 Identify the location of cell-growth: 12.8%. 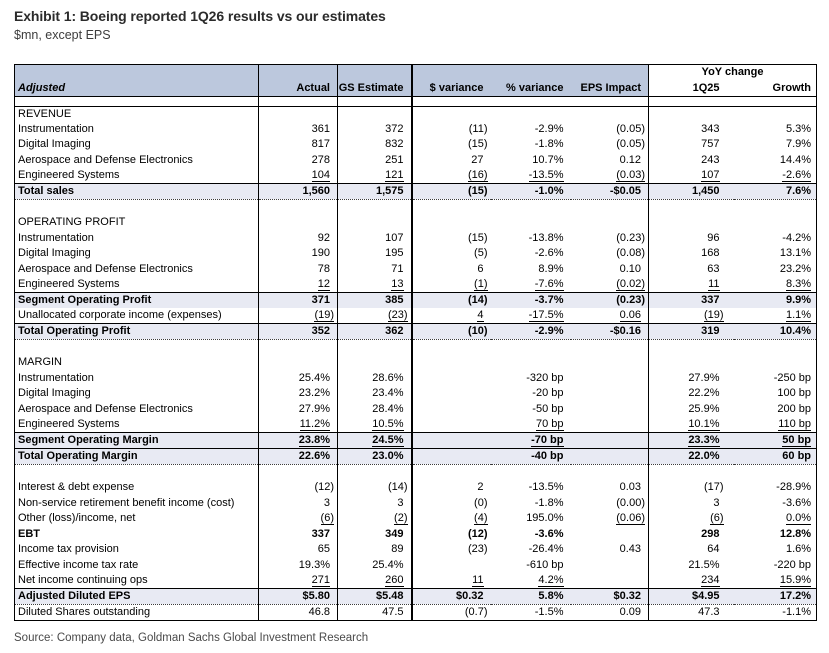
(795, 533).